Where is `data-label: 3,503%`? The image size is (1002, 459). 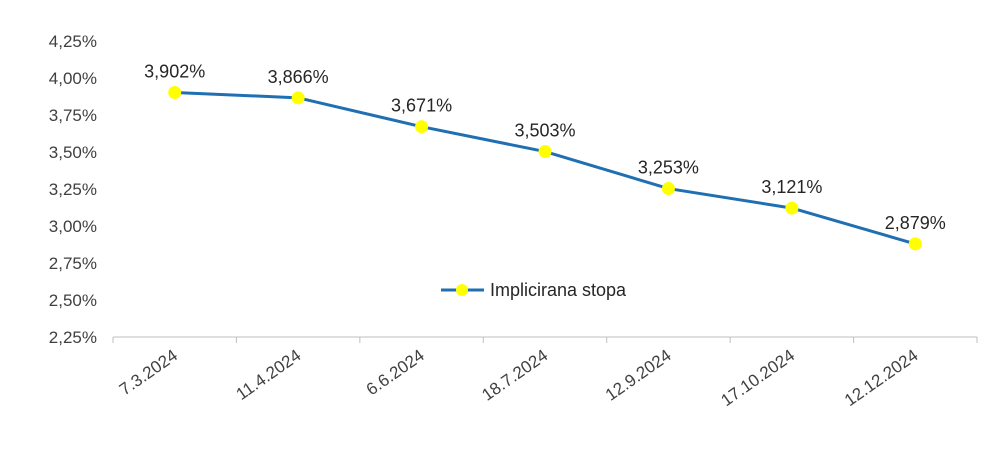 data-label: 3,503% is located at coordinates (544, 131).